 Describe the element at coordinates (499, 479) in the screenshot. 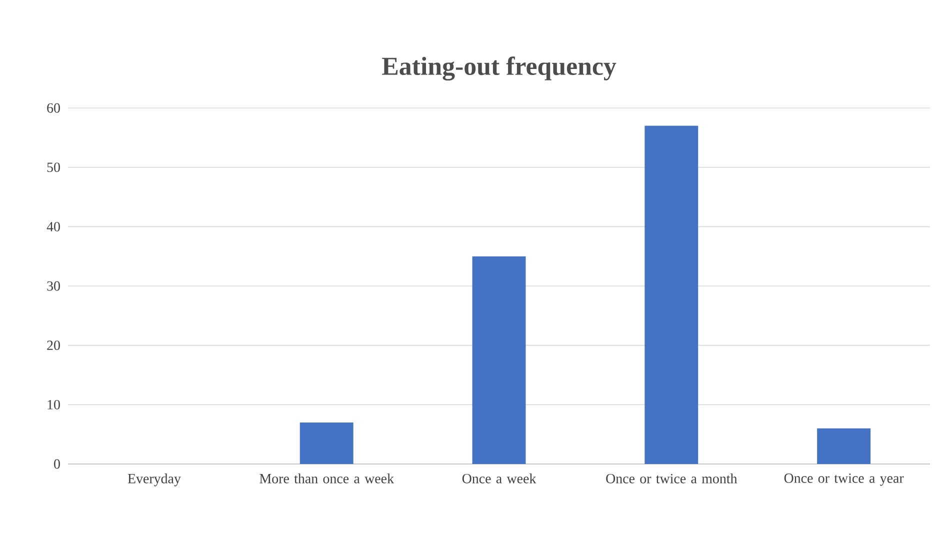

I see `x-tick-label: Once a week` at that location.